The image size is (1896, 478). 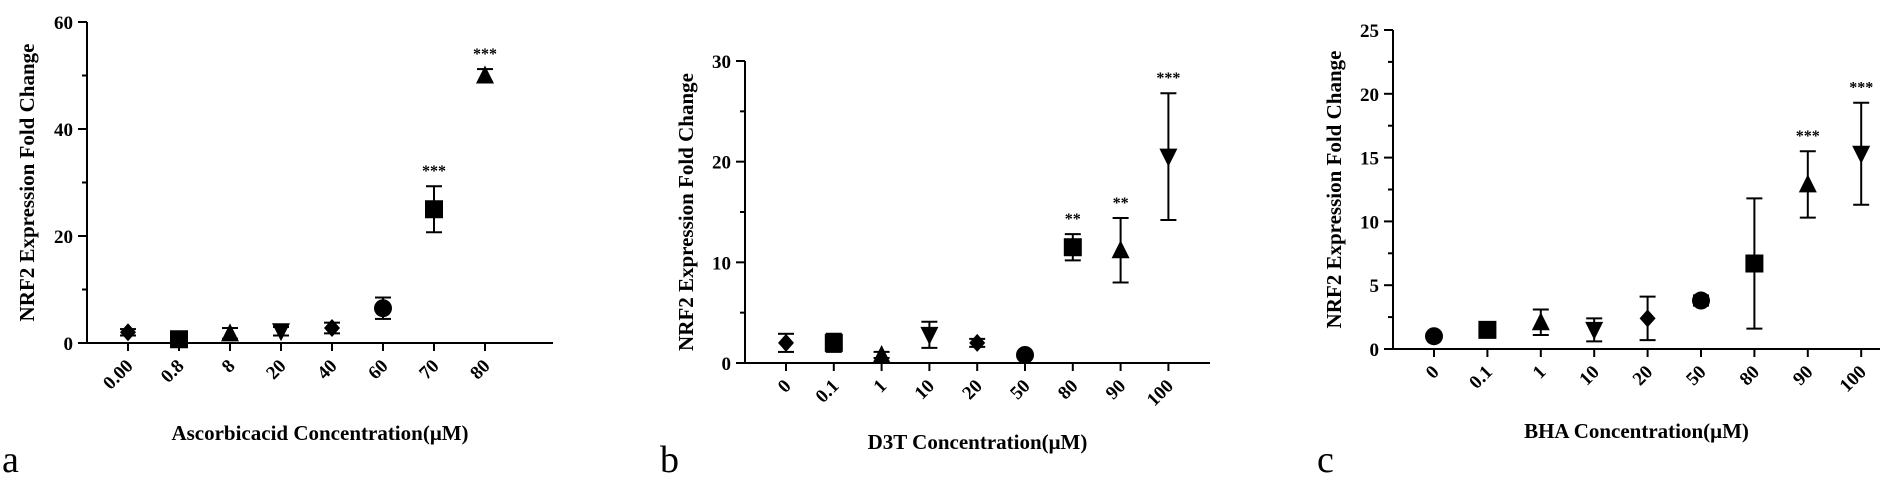 What do you see at coordinates (429, 370) in the screenshot?
I see `x-tick-label: 70` at bounding box center [429, 370].